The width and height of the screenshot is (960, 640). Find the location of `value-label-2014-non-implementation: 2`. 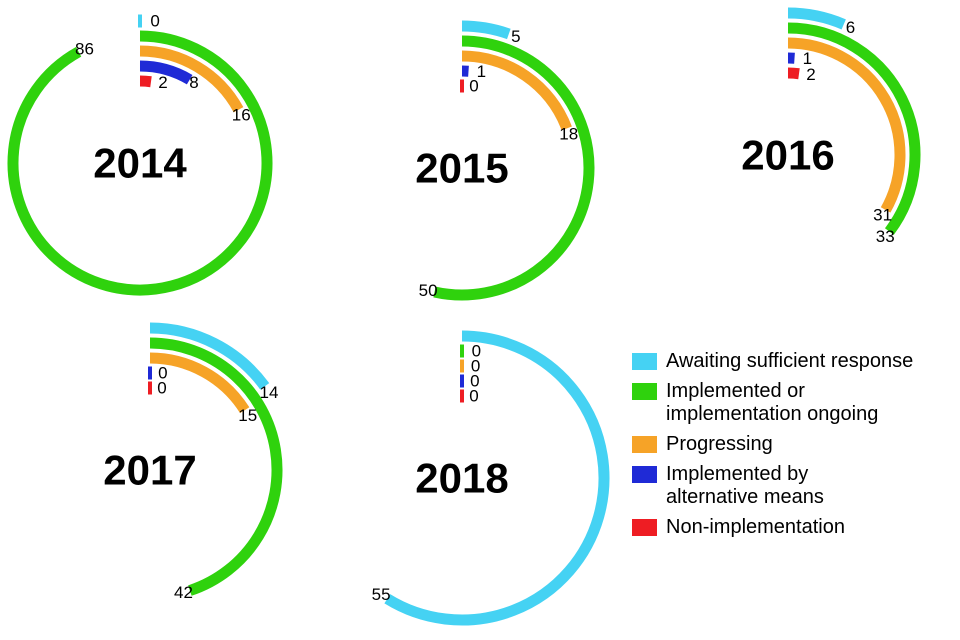

value-label-2014-non-implementation: 2 is located at coordinates (162, 82).